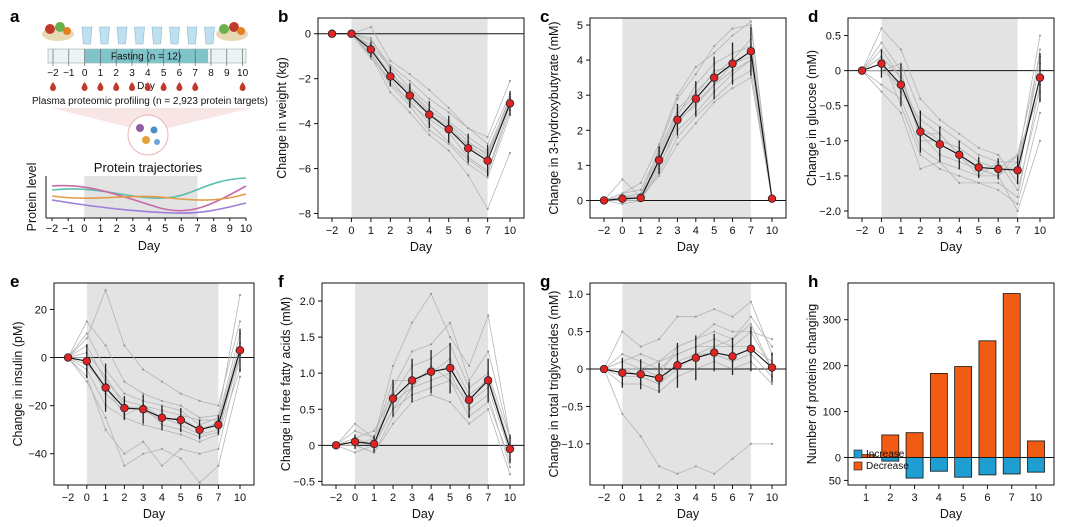 The image size is (1080, 527). I want to click on x-tick-label: 1, so click(641, 231).